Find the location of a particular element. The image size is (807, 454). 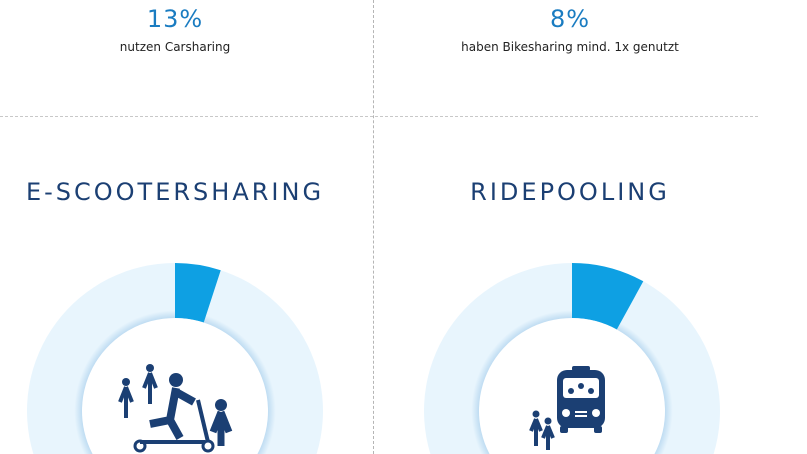

section-title-ridepooling: RIDEPOOLING is located at coordinates (570, 192).